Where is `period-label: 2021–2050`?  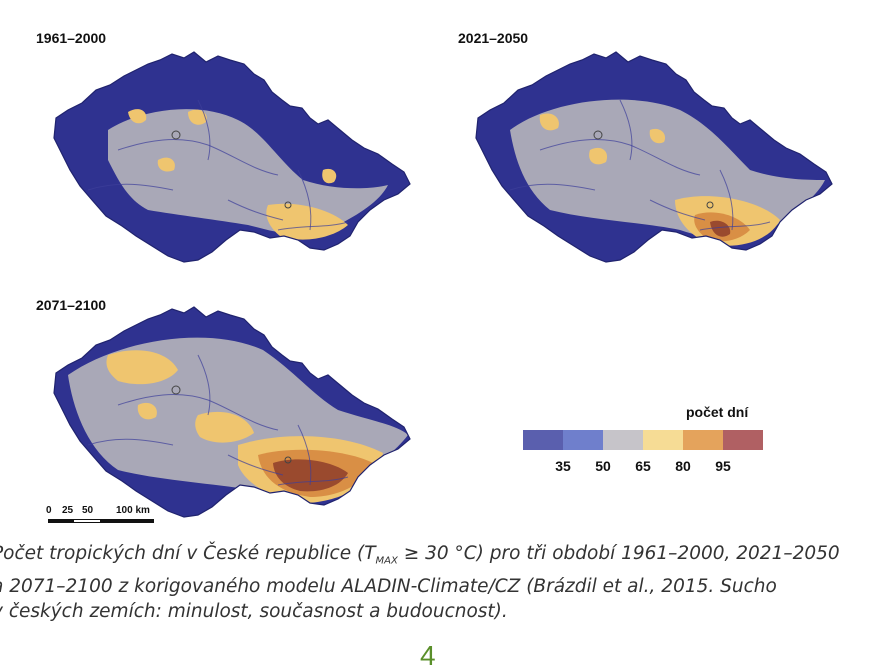
period-label: 2021–2050 is located at coordinates (493, 38).